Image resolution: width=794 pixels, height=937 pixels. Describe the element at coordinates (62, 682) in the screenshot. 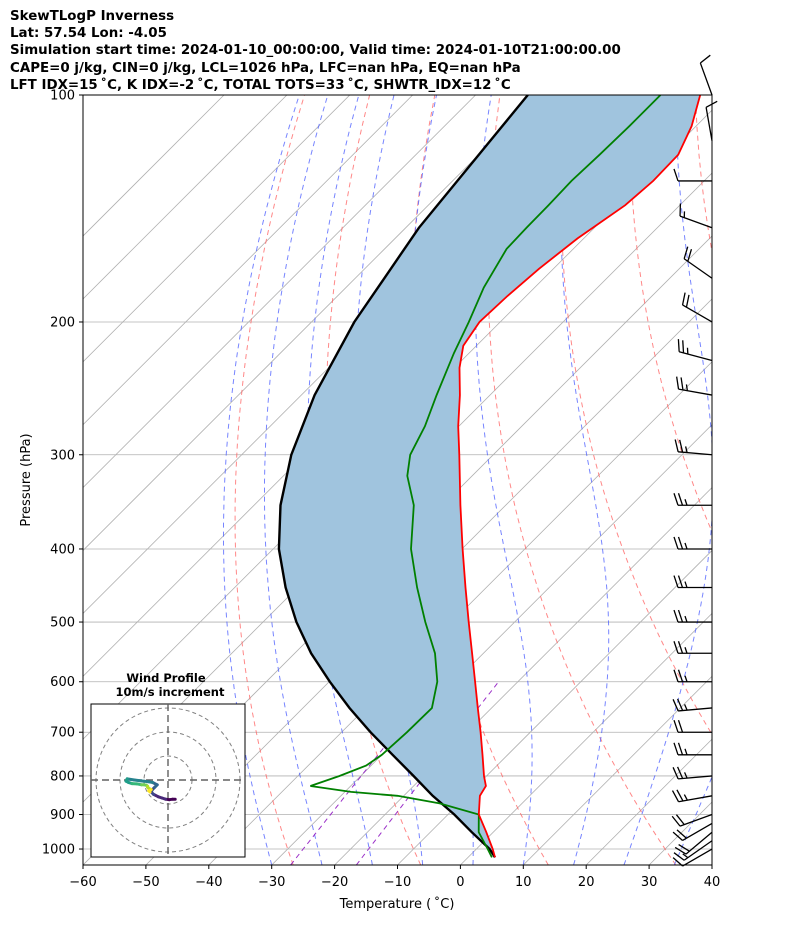

I see `y-tick-label: 600` at that location.